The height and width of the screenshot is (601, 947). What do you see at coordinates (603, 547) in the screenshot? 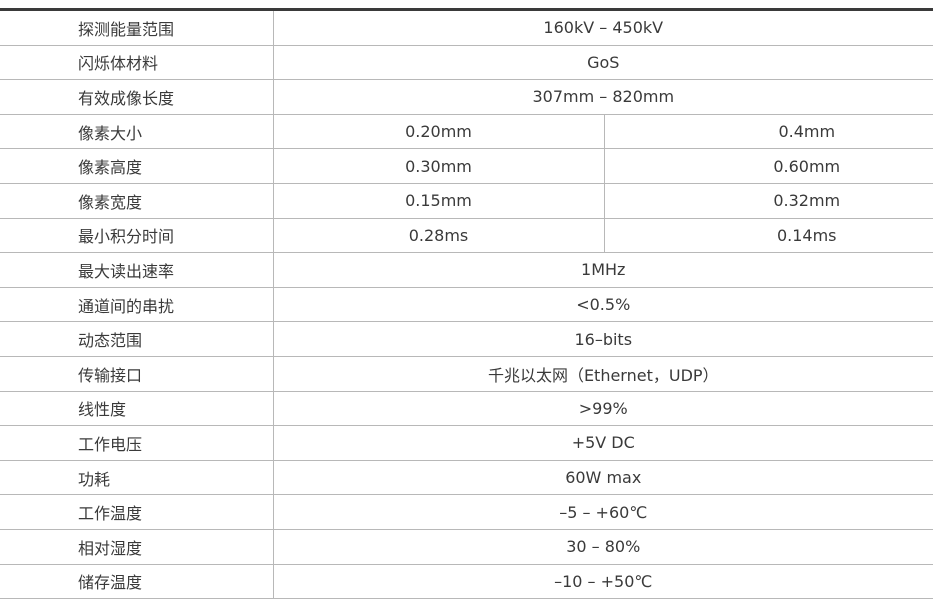
I see `spec-value: 30 – 80%` at bounding box center [603, 547].